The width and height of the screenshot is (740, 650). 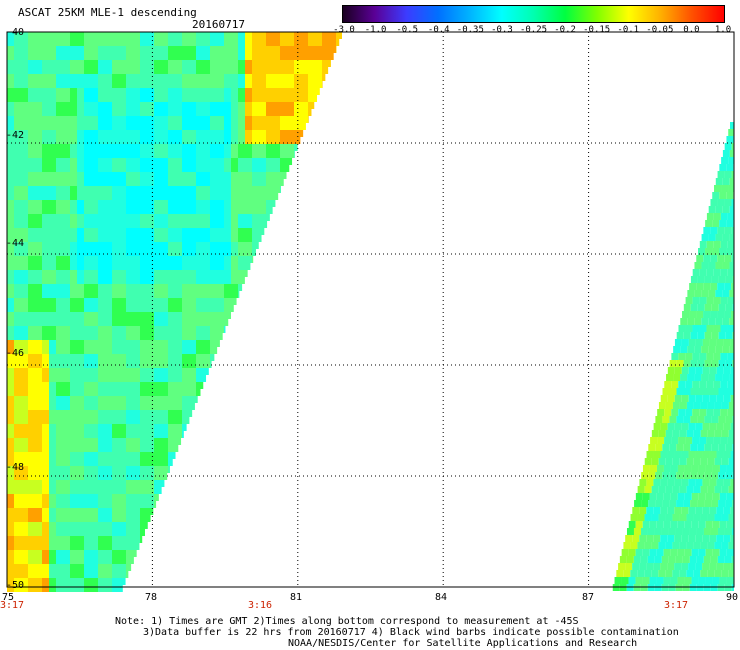 I want to click on lat-label: -42, so click(x=15, y=135).